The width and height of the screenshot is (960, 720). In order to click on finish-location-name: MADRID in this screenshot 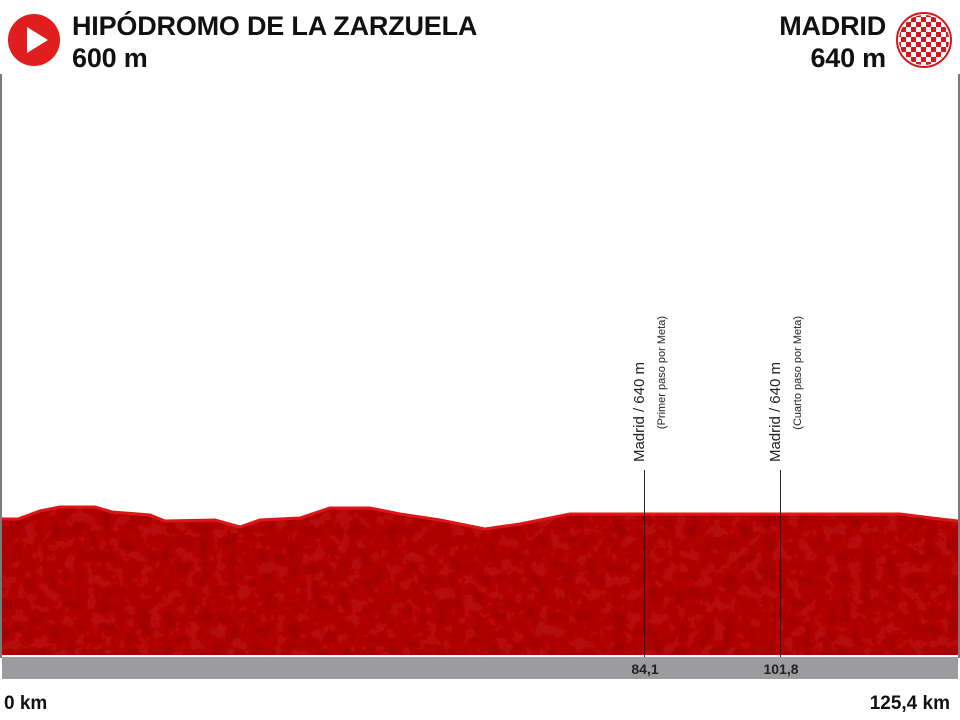, I will do `click(832, 26)`.